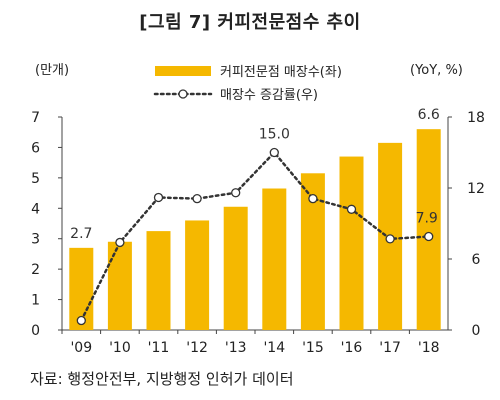 The image size is (500, 400). Describe the element at coordinates (35, 118) in the screenshot. I see `y-left-tick-label: 7` at that location.